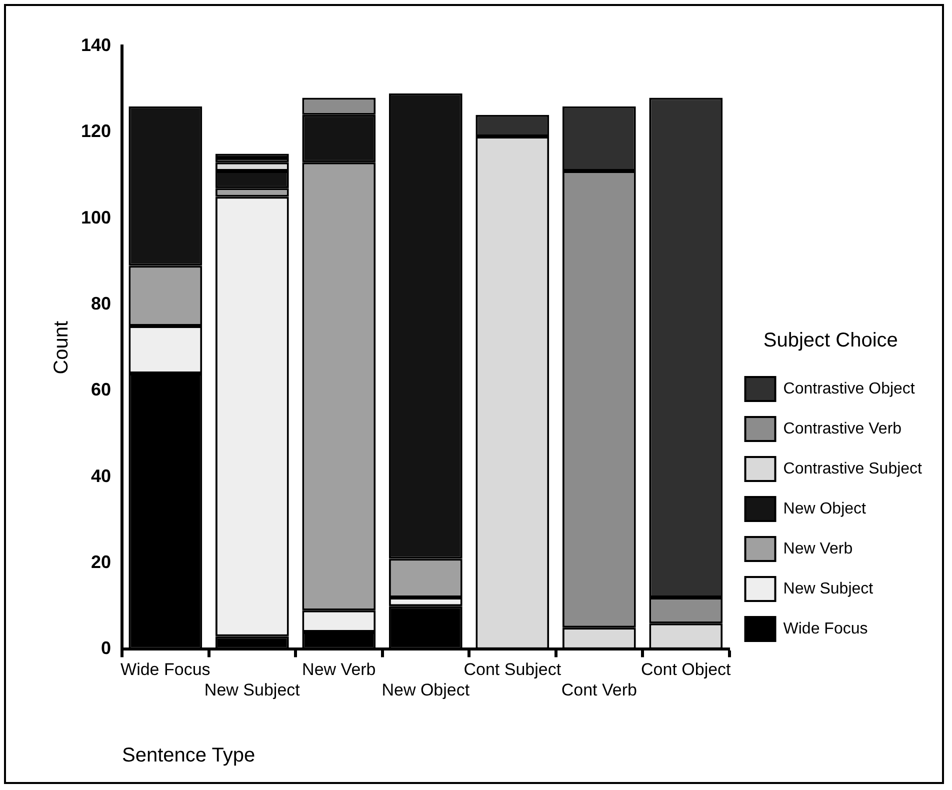 Image resolution: width=952 pixels, height=790 pixels. What do you see at coordinates (828, 589) in the screenshot?
I see `legend-label: New Subject` at bounding box center [828, 589].